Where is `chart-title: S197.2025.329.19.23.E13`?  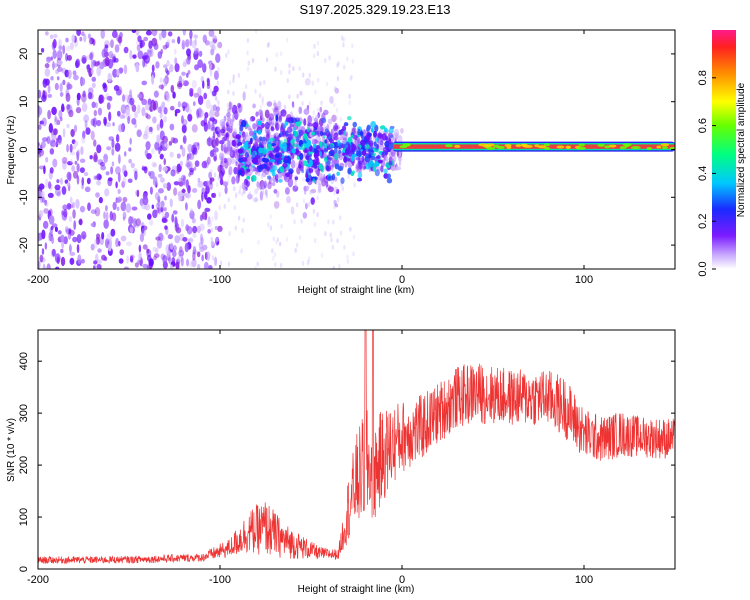
chart-title: S197.2025.329.19.23.E13 is located at coordinates (375, 9).